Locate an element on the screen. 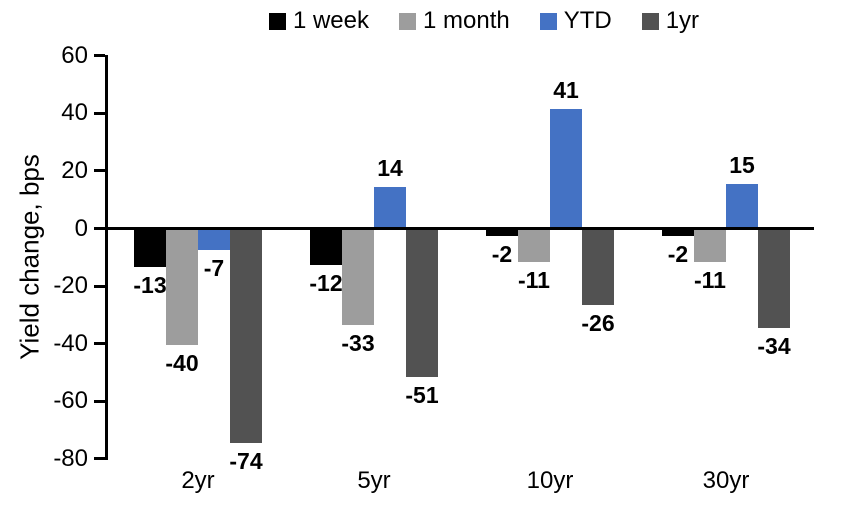 The image size is (852, 509). bar-1yr-10yr is located at coordinates (598, 267).